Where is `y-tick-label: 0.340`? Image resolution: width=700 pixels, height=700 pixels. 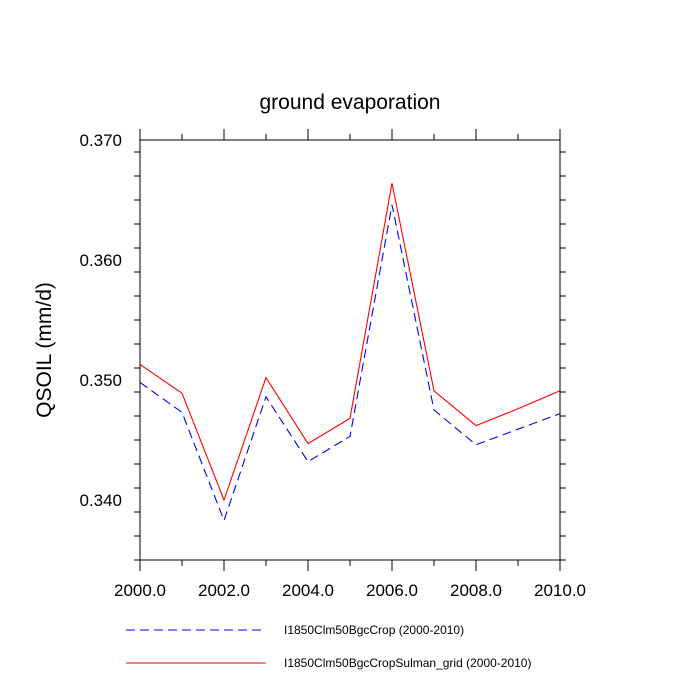
y-tick-label: 0.340 is located at coordinates (100, 500).